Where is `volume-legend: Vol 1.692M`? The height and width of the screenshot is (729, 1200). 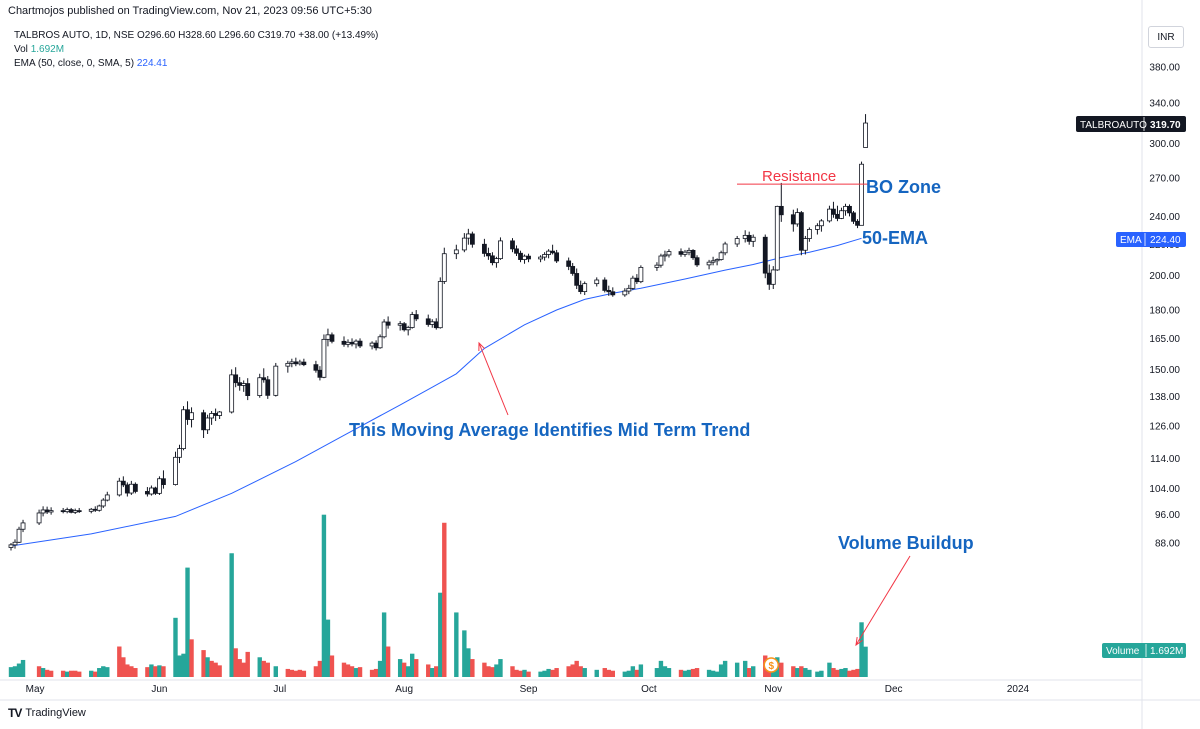 volume-legend: Vol 1.692M is located at coordinates (39, 49).